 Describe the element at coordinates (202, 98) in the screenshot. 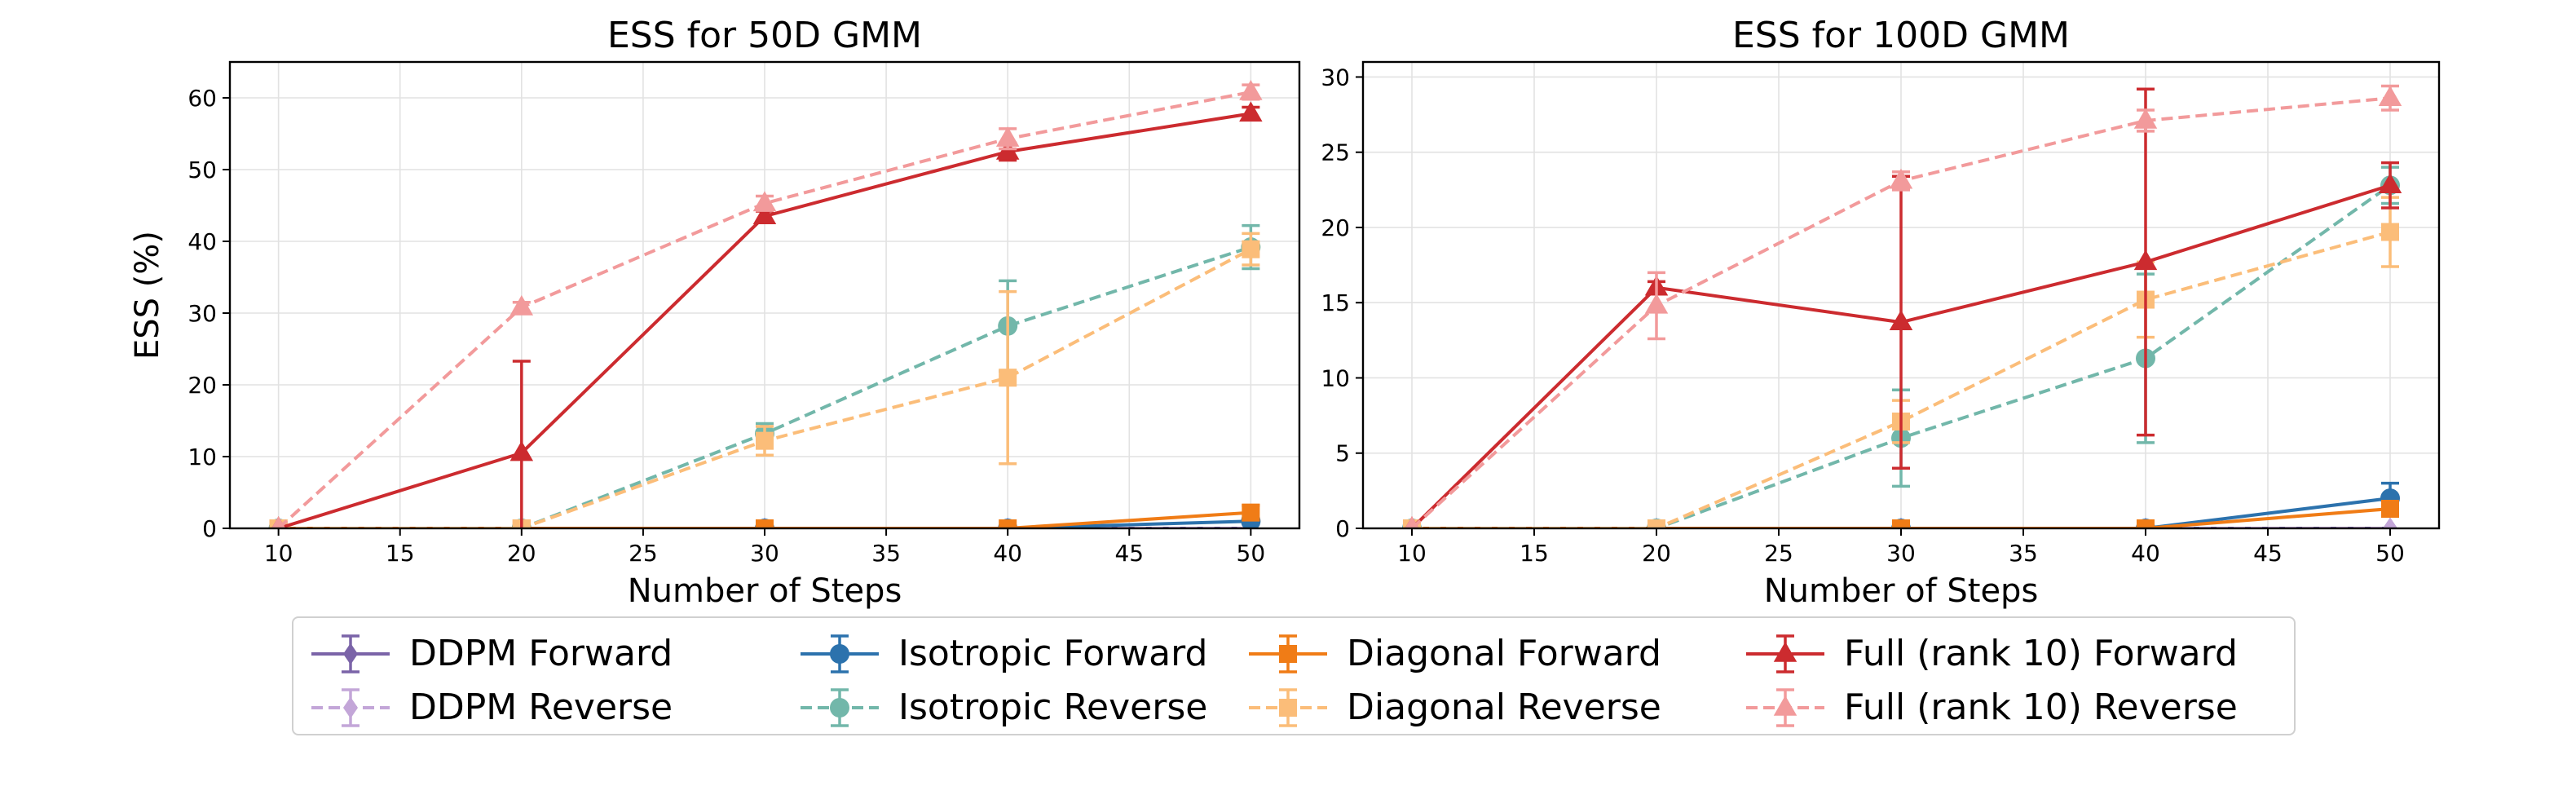

I see `y-tick-label: 60` at that location.